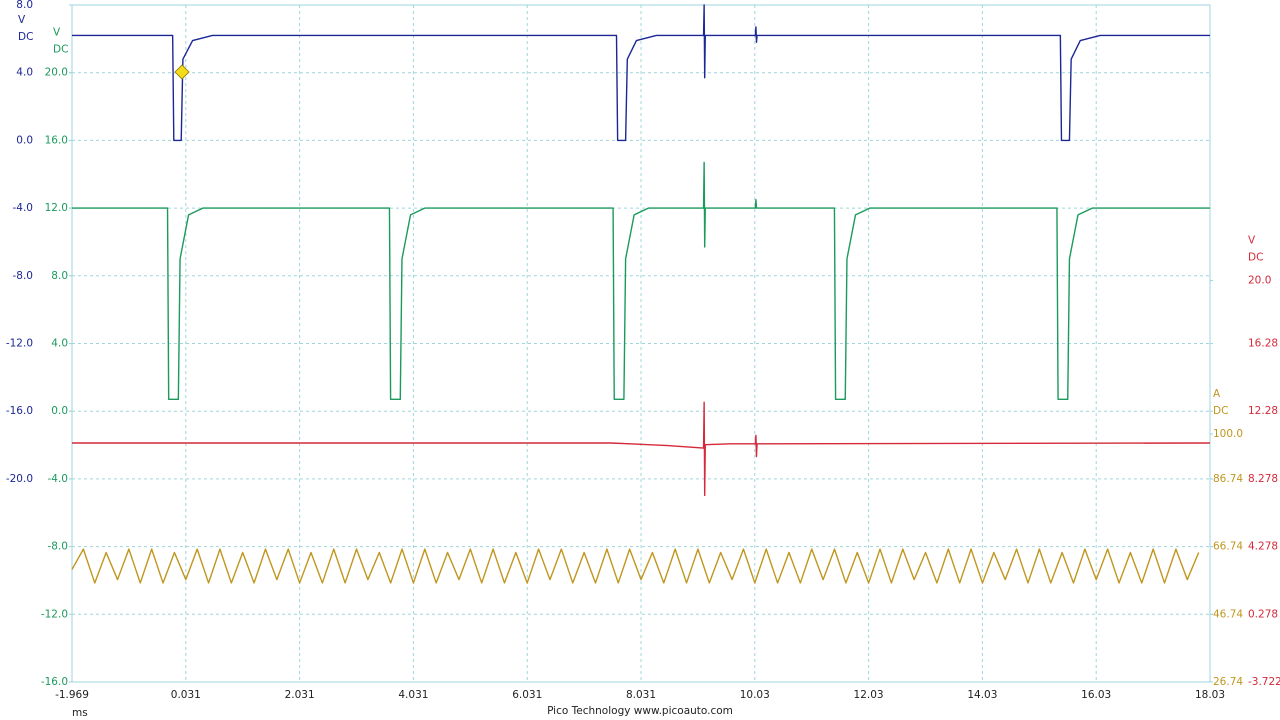 This screenshot has height=720, width=1280. What do you see at coordinates (413, 695) in the screenshot?
I see `x-tick-label: 4.031` at bounding box center [413, 695].